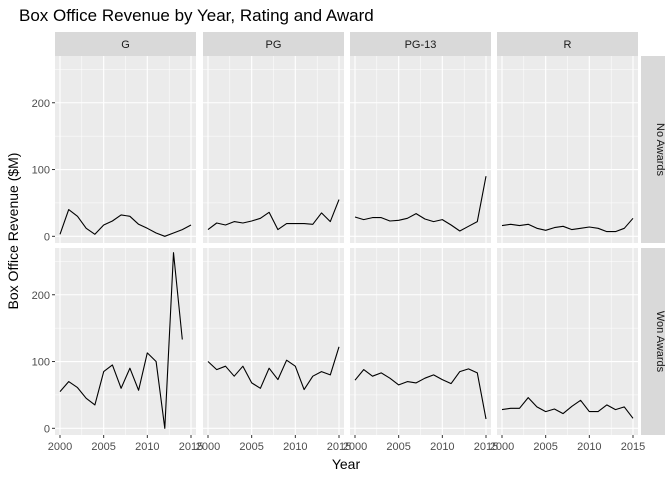  Describe the element at coordinates (567, 408) in the screenshot. I see `series-line-R-won-awards` at that location.